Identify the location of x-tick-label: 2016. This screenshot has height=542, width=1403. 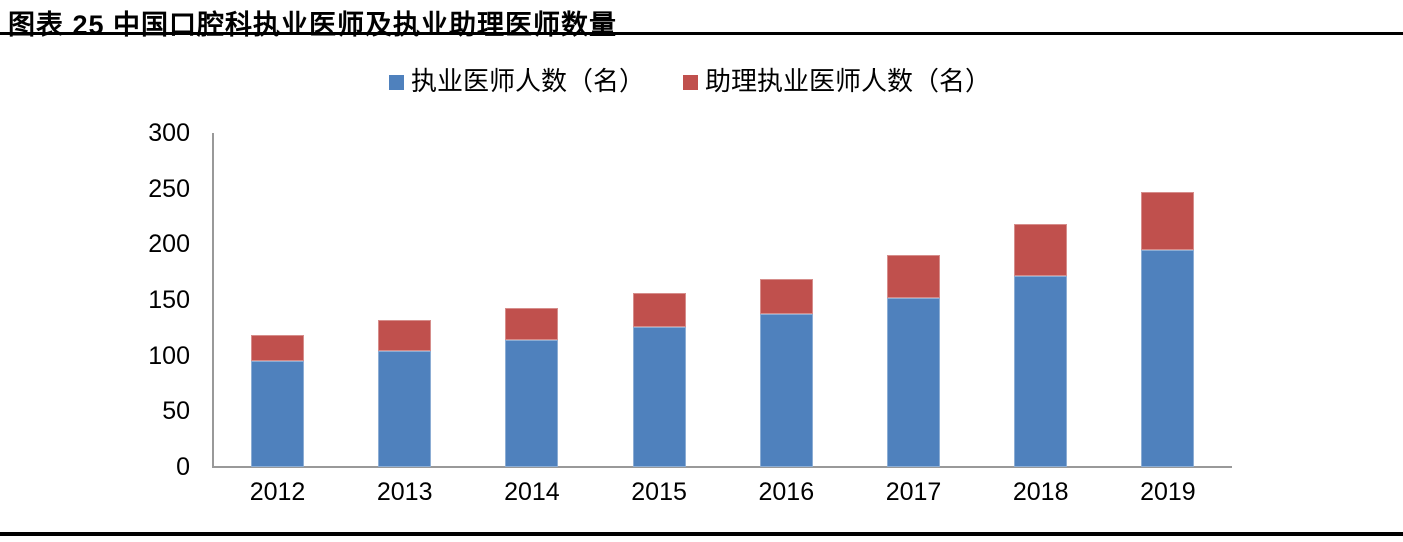
(786, 492).